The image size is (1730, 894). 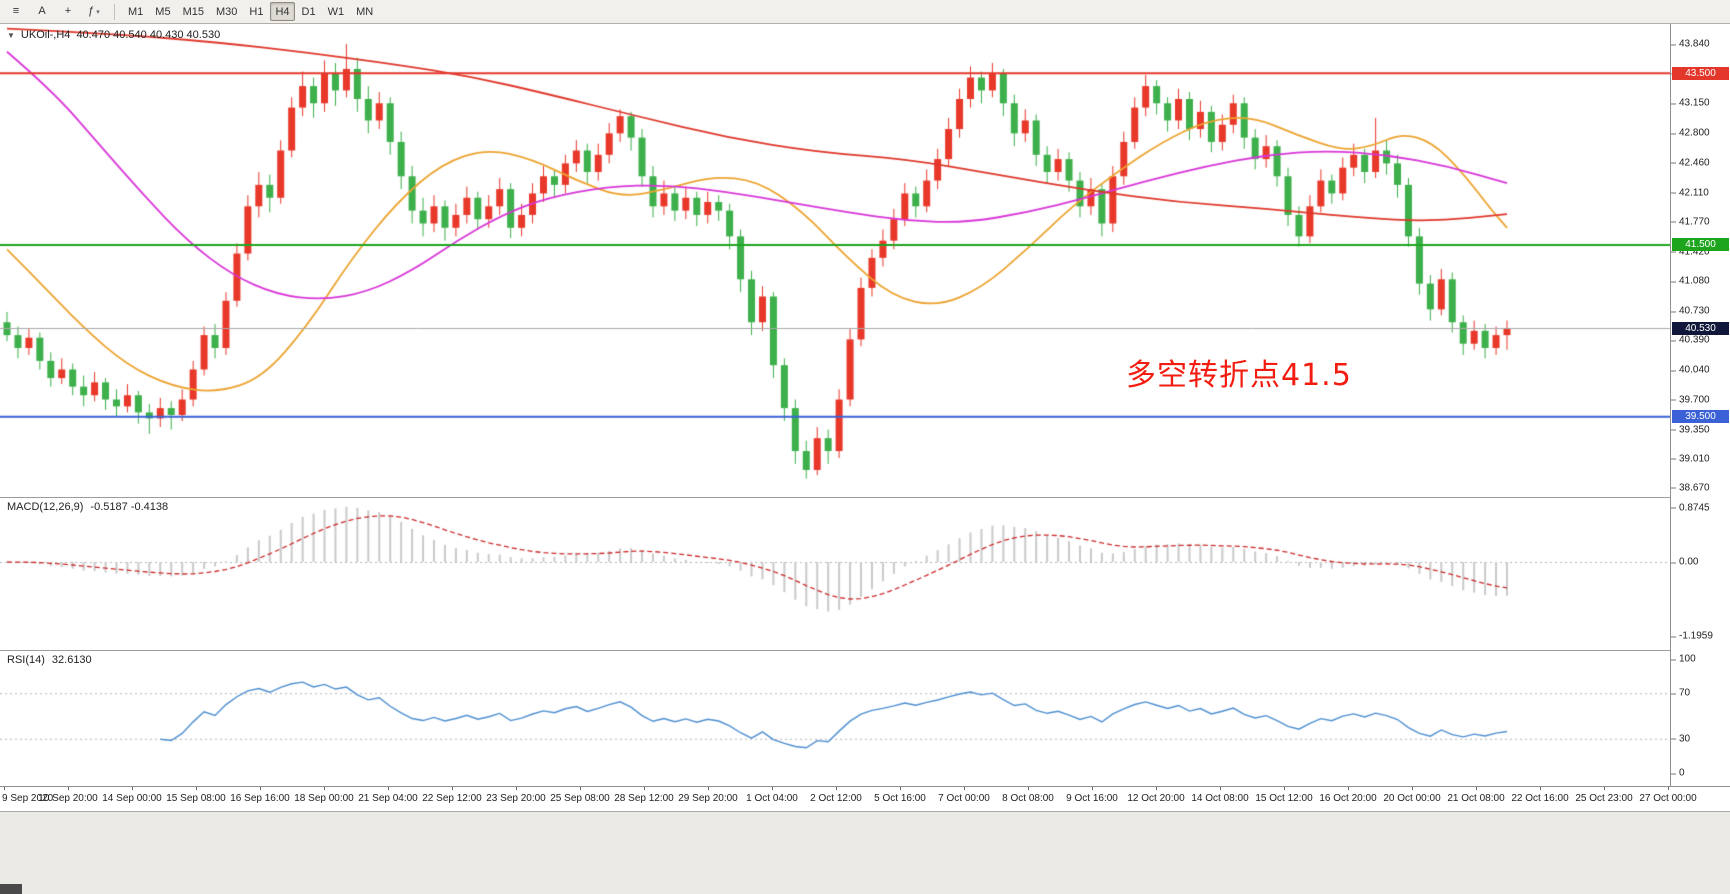 I want to click on panel-separator, so click(x=865, y=650).